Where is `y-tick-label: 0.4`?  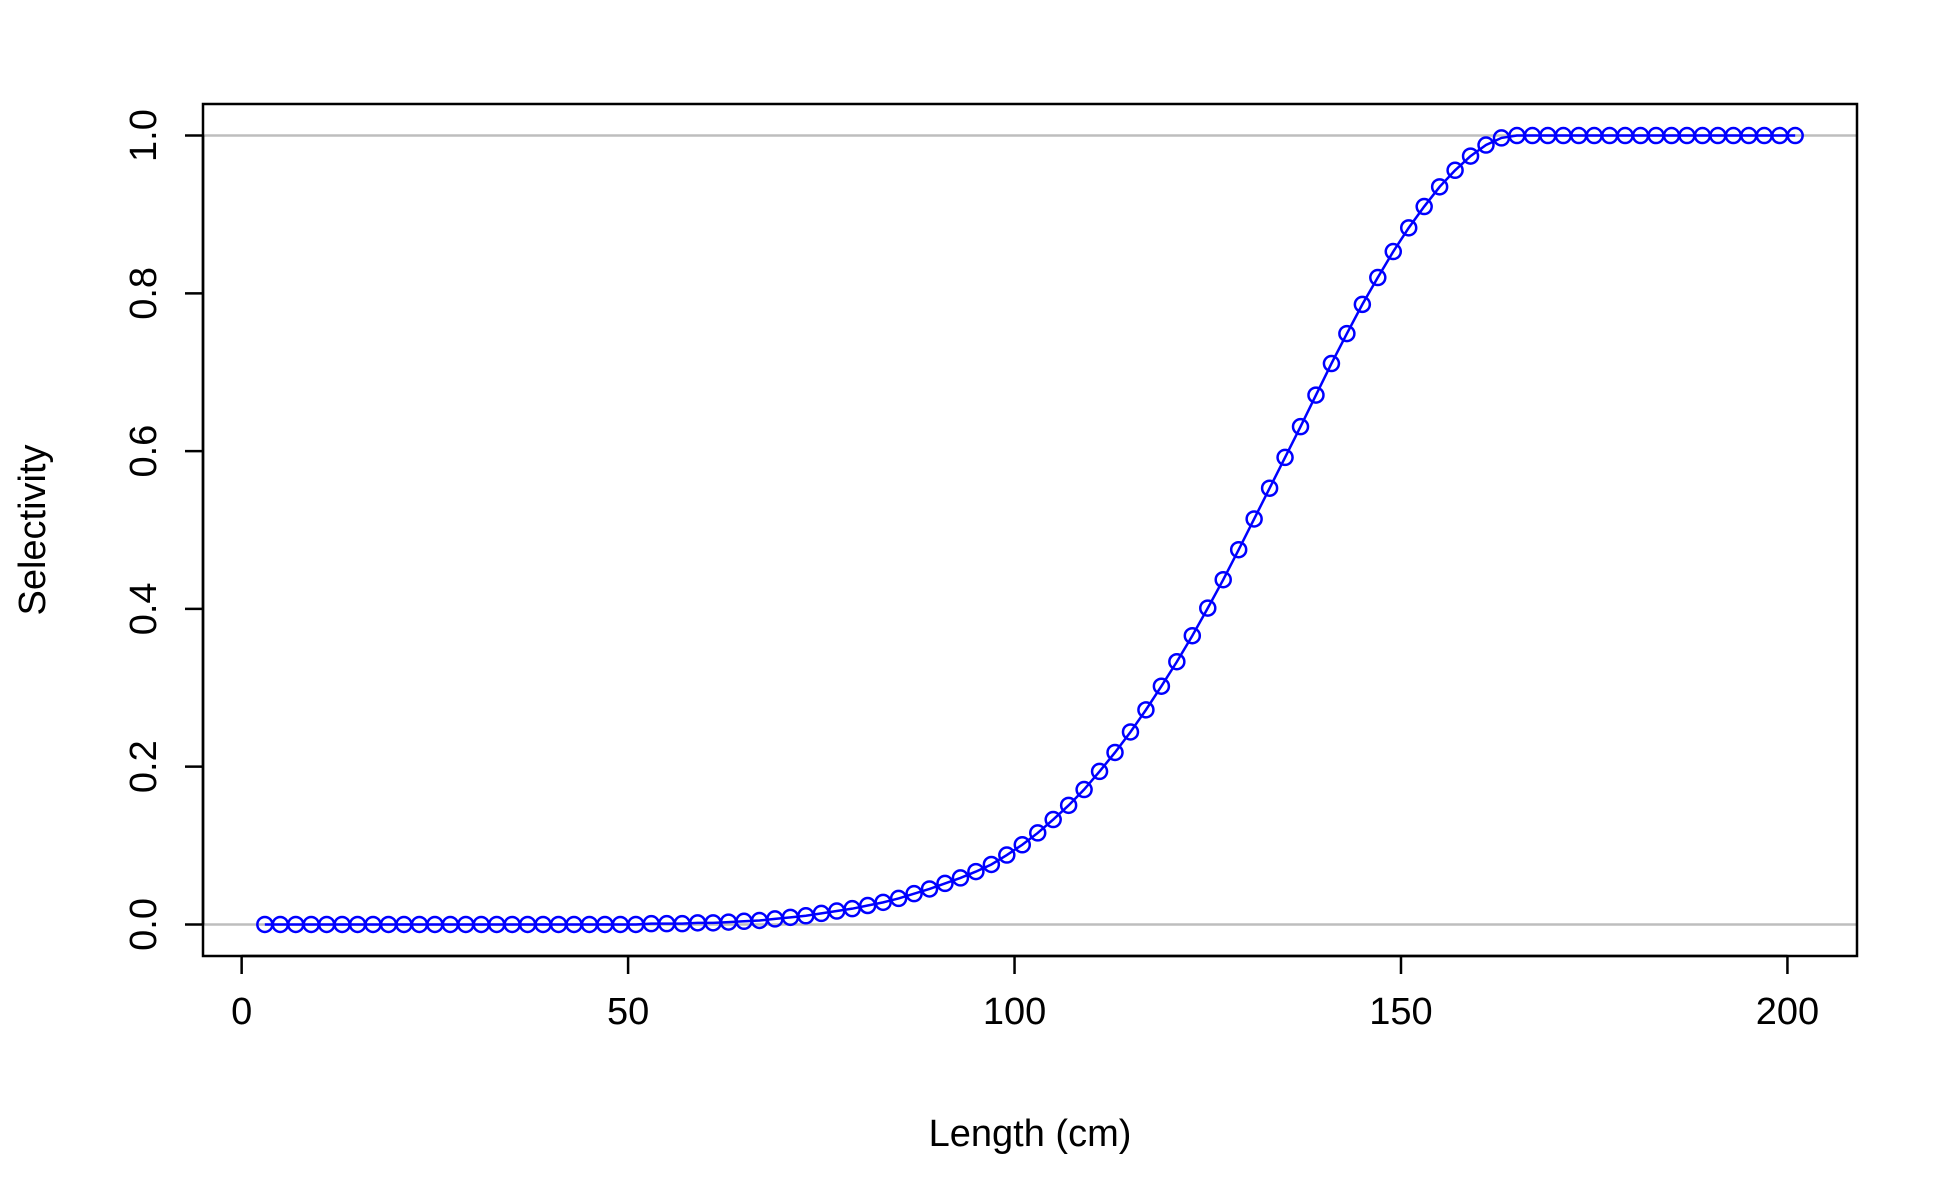 y-tick-label: 0.4 is located at coordinates (144, 608).